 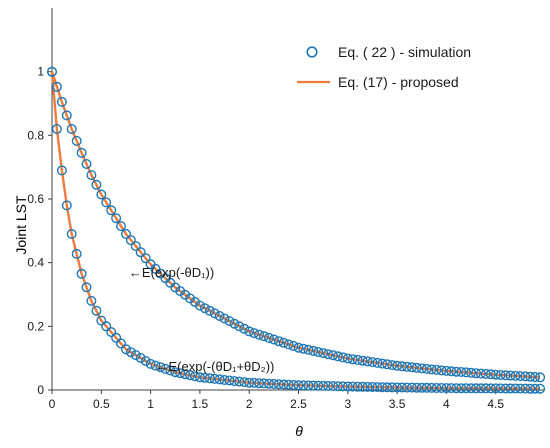 I want to click on y-axis-label: Joint LST, so click(x=21, y=225).